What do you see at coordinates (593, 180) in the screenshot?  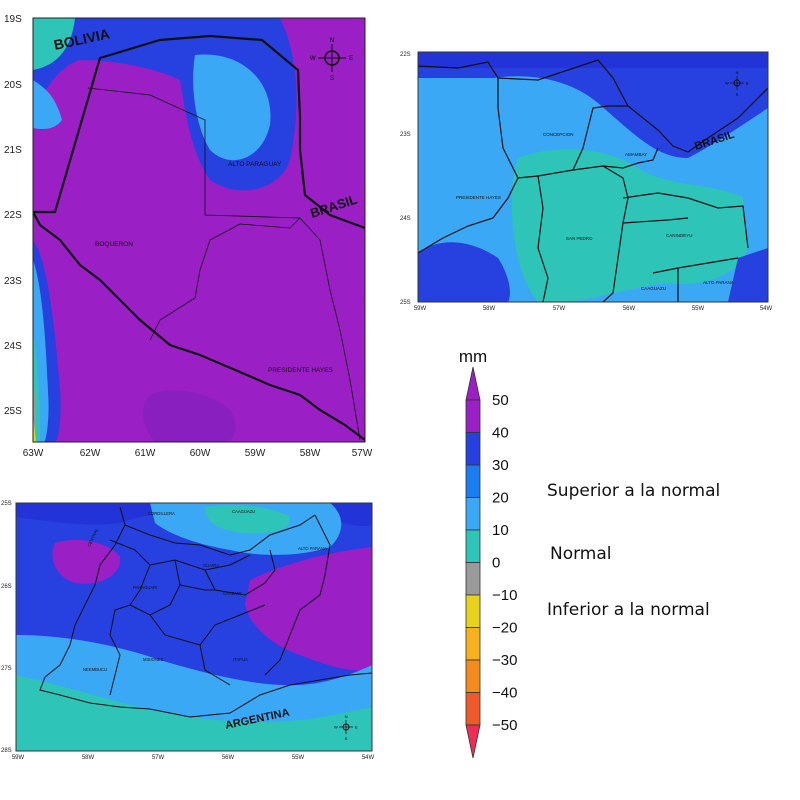 I see `borders-north` at bounding box center [593, 180].